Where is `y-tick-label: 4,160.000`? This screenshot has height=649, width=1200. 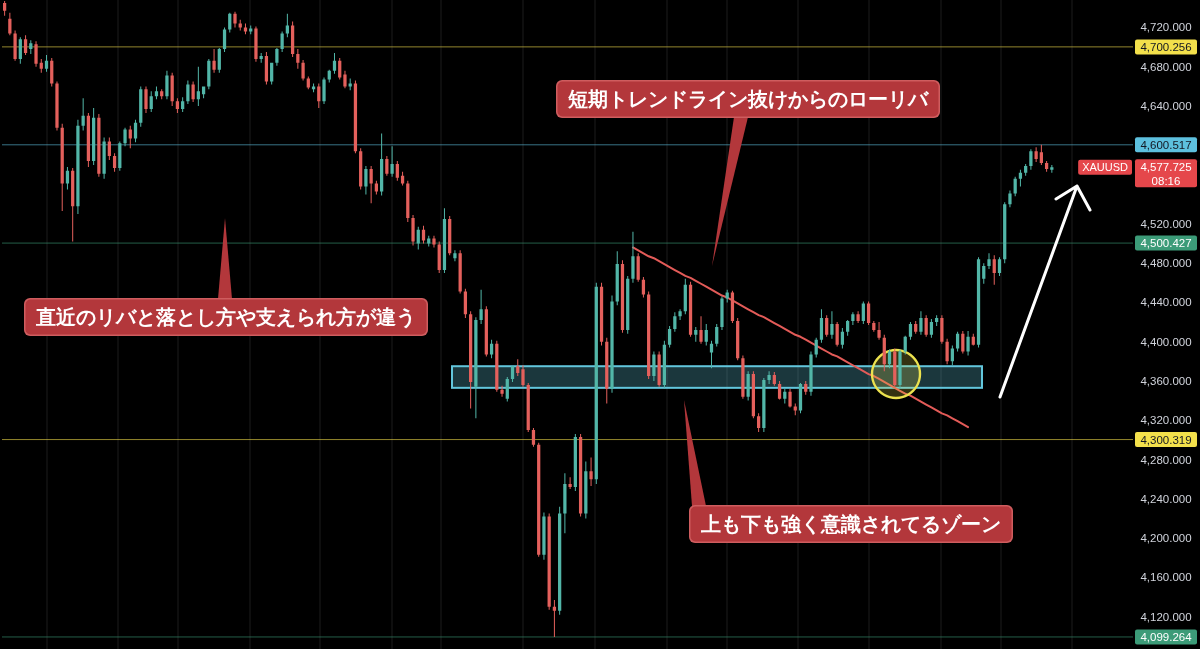 y-tick-label: 4,160.000 is located at coordinates (1166, 577).